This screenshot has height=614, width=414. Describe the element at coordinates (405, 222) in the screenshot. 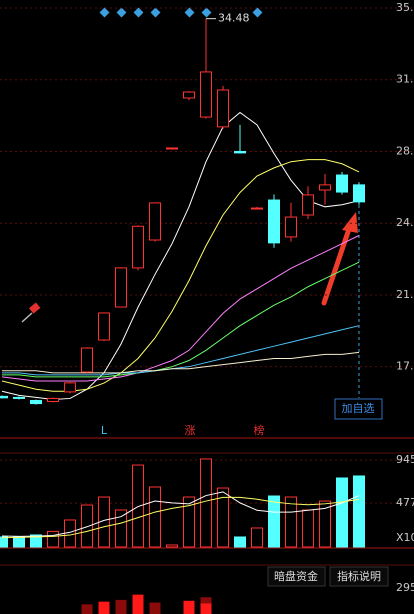

I see `y-tick-label: 24.50` at that location.